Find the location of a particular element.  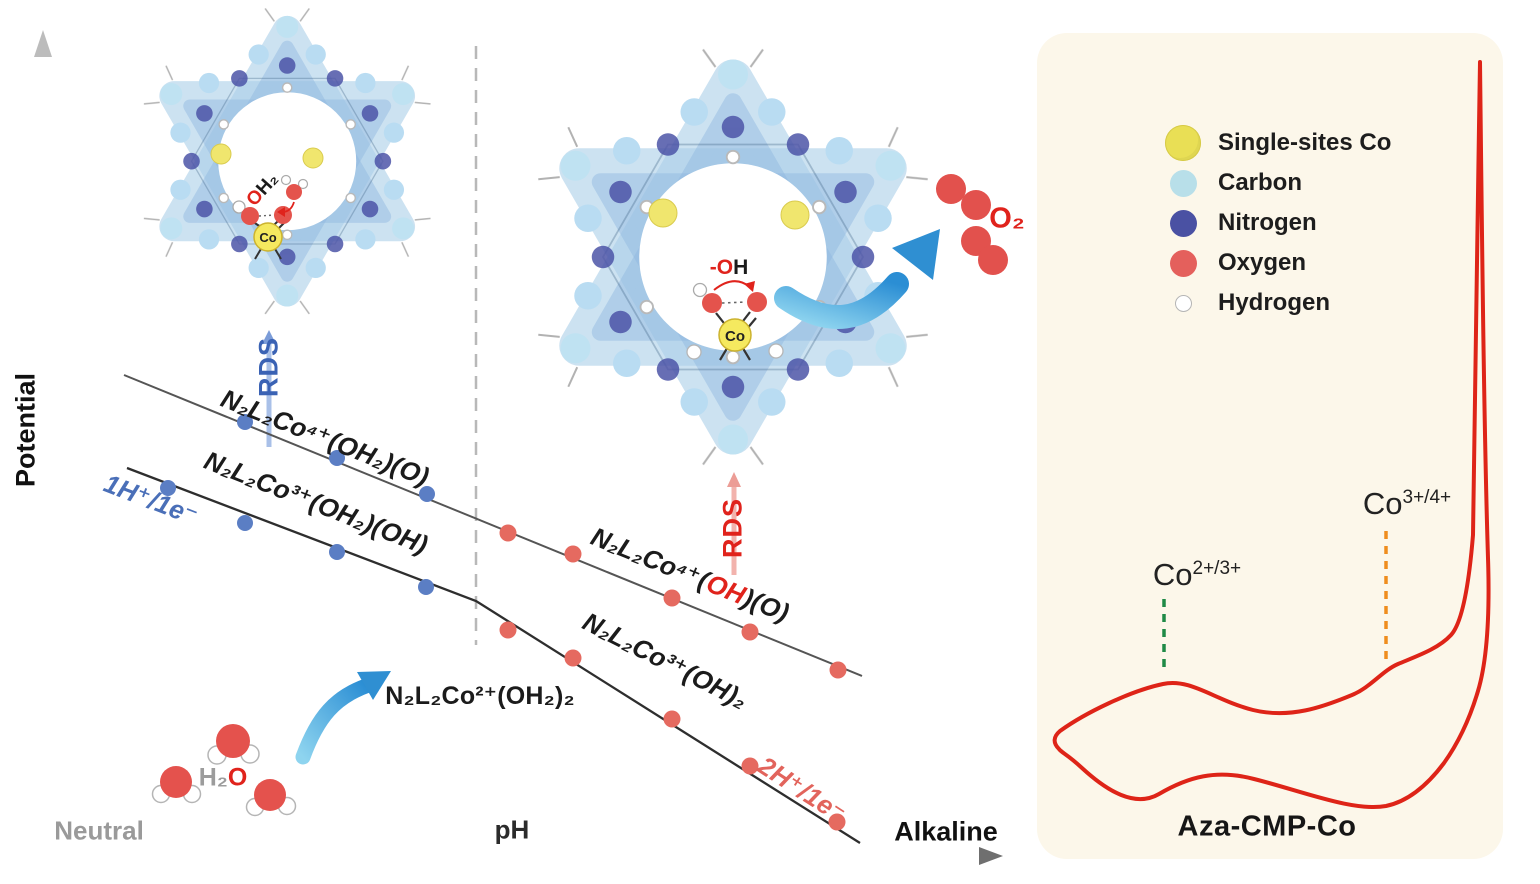

legend-item-nitrogen: Nitrogen is located at coordinates (1275, 223).